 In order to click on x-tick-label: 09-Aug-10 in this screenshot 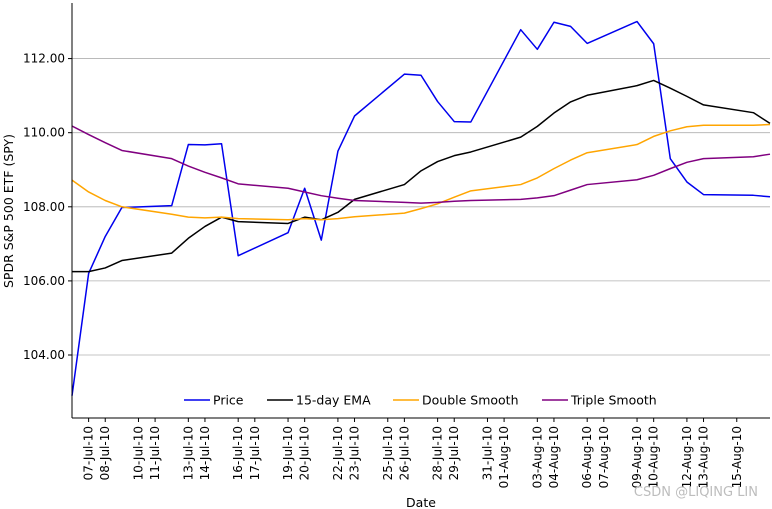, I will do `click(637, 457)`.